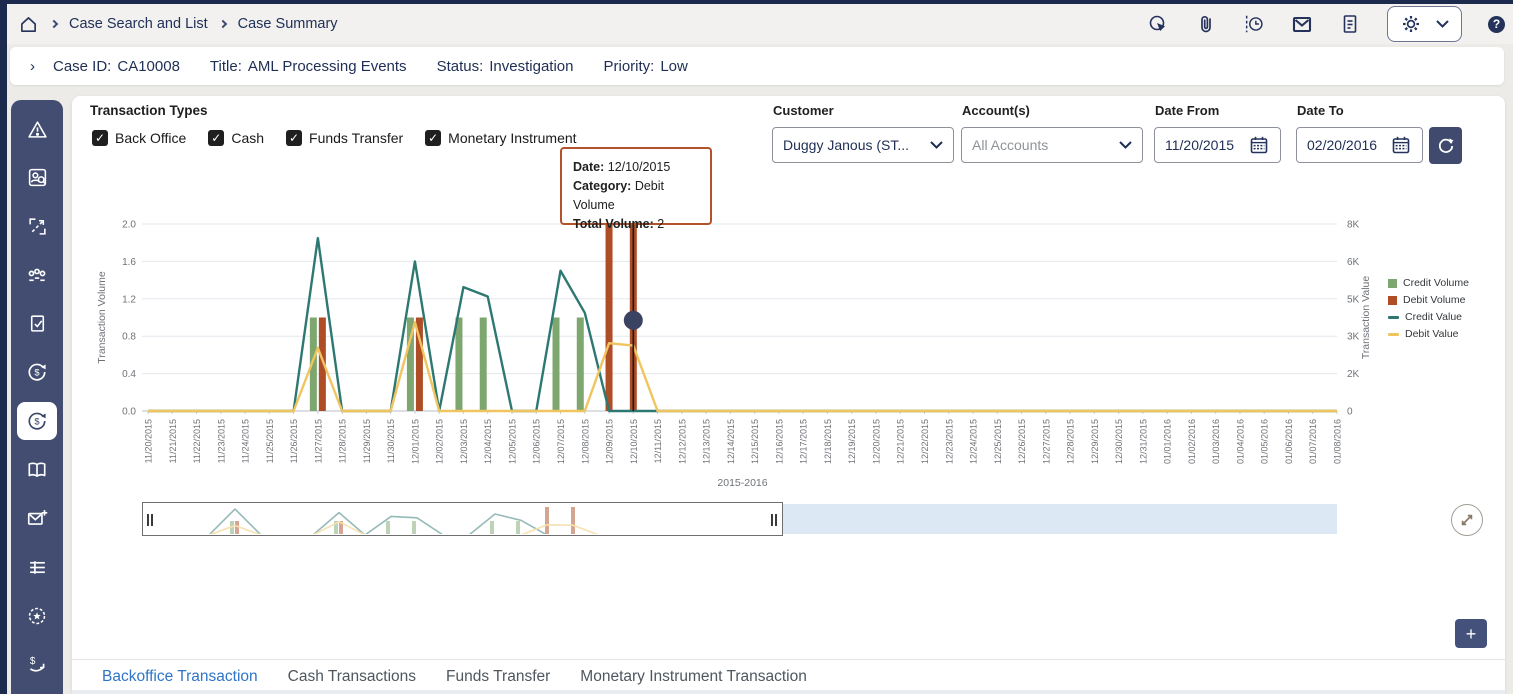 Image resolution: width=1513 pixels, height=694 pixels. I want to click on sidebar-item-alerts, so click(37, 129).